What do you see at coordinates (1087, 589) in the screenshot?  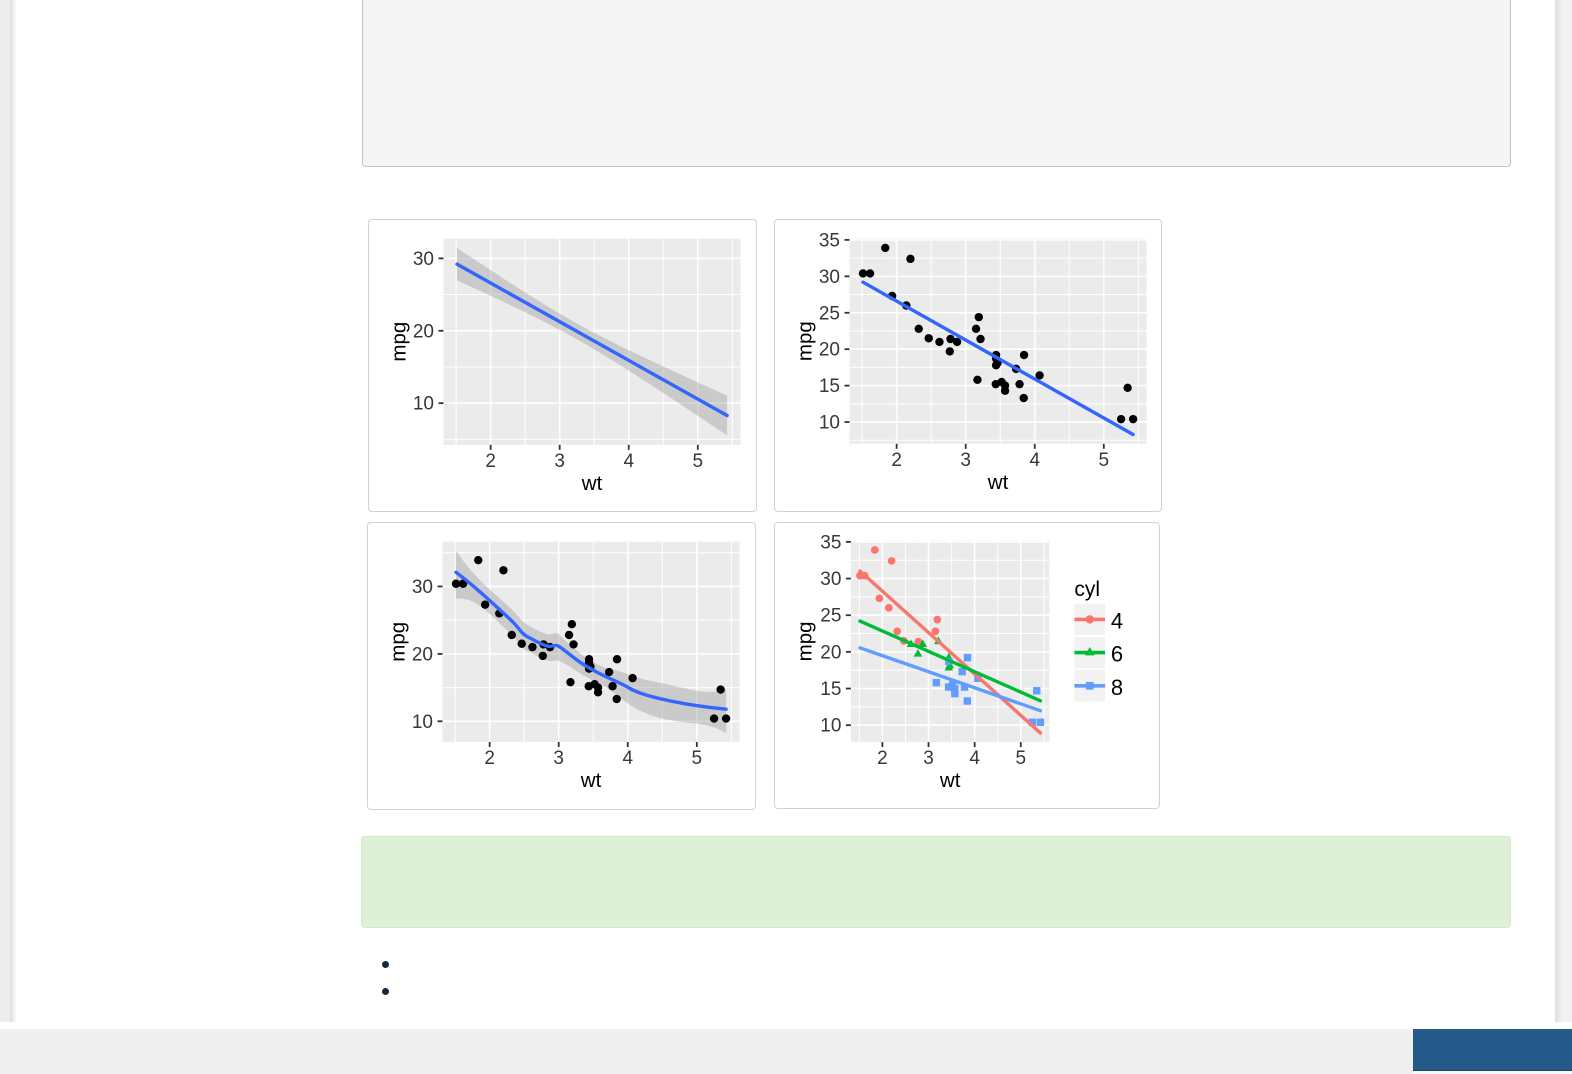 I see `svg-text: cyl` at bounding box center [1087, 589].